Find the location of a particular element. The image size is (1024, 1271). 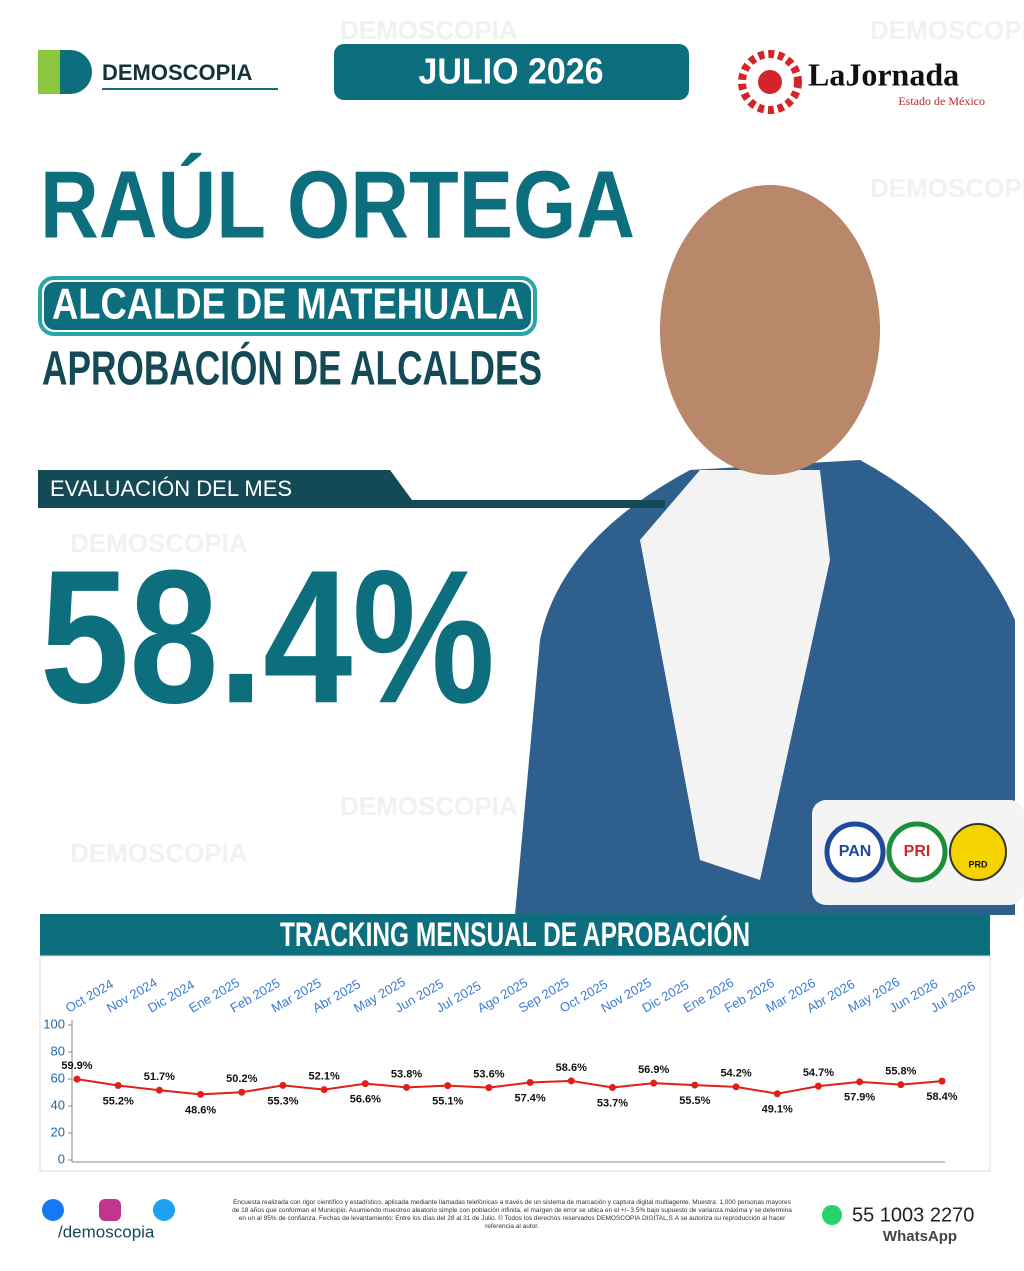

eval-label: EVALUACIÓN DEL MES is located at coordinates (171, 488).